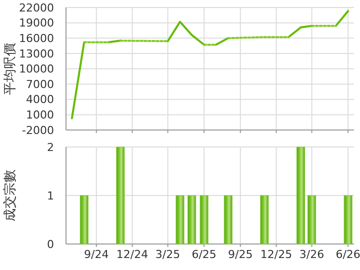  What do you see at coordinates (50, 147) in the screenshot?
I see `y-tick-label: 2` at bounding box center [50, 147].